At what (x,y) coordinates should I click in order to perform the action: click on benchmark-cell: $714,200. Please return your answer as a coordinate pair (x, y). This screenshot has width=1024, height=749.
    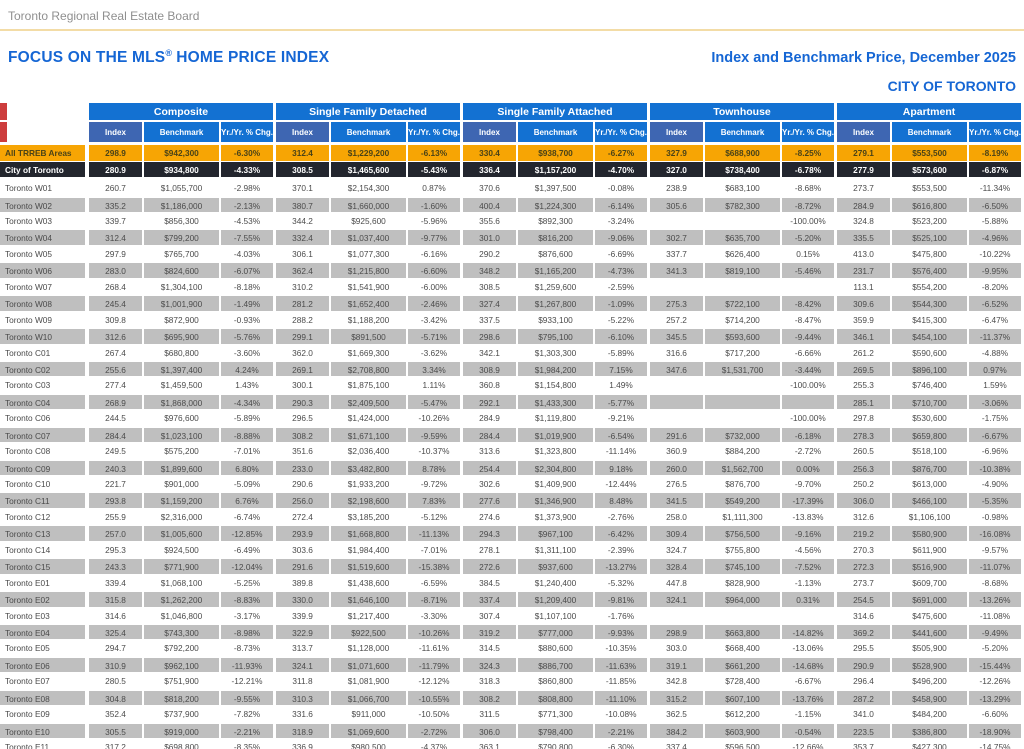
    Looking at the image, I should click on (743, 320).